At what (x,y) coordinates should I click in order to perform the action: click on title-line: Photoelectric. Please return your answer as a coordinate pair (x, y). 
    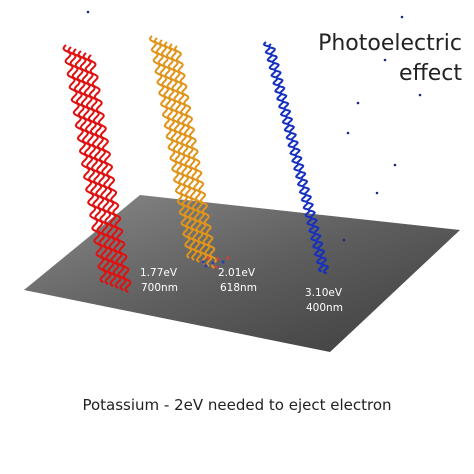
    Looking at the image, I should click on (390, 43).